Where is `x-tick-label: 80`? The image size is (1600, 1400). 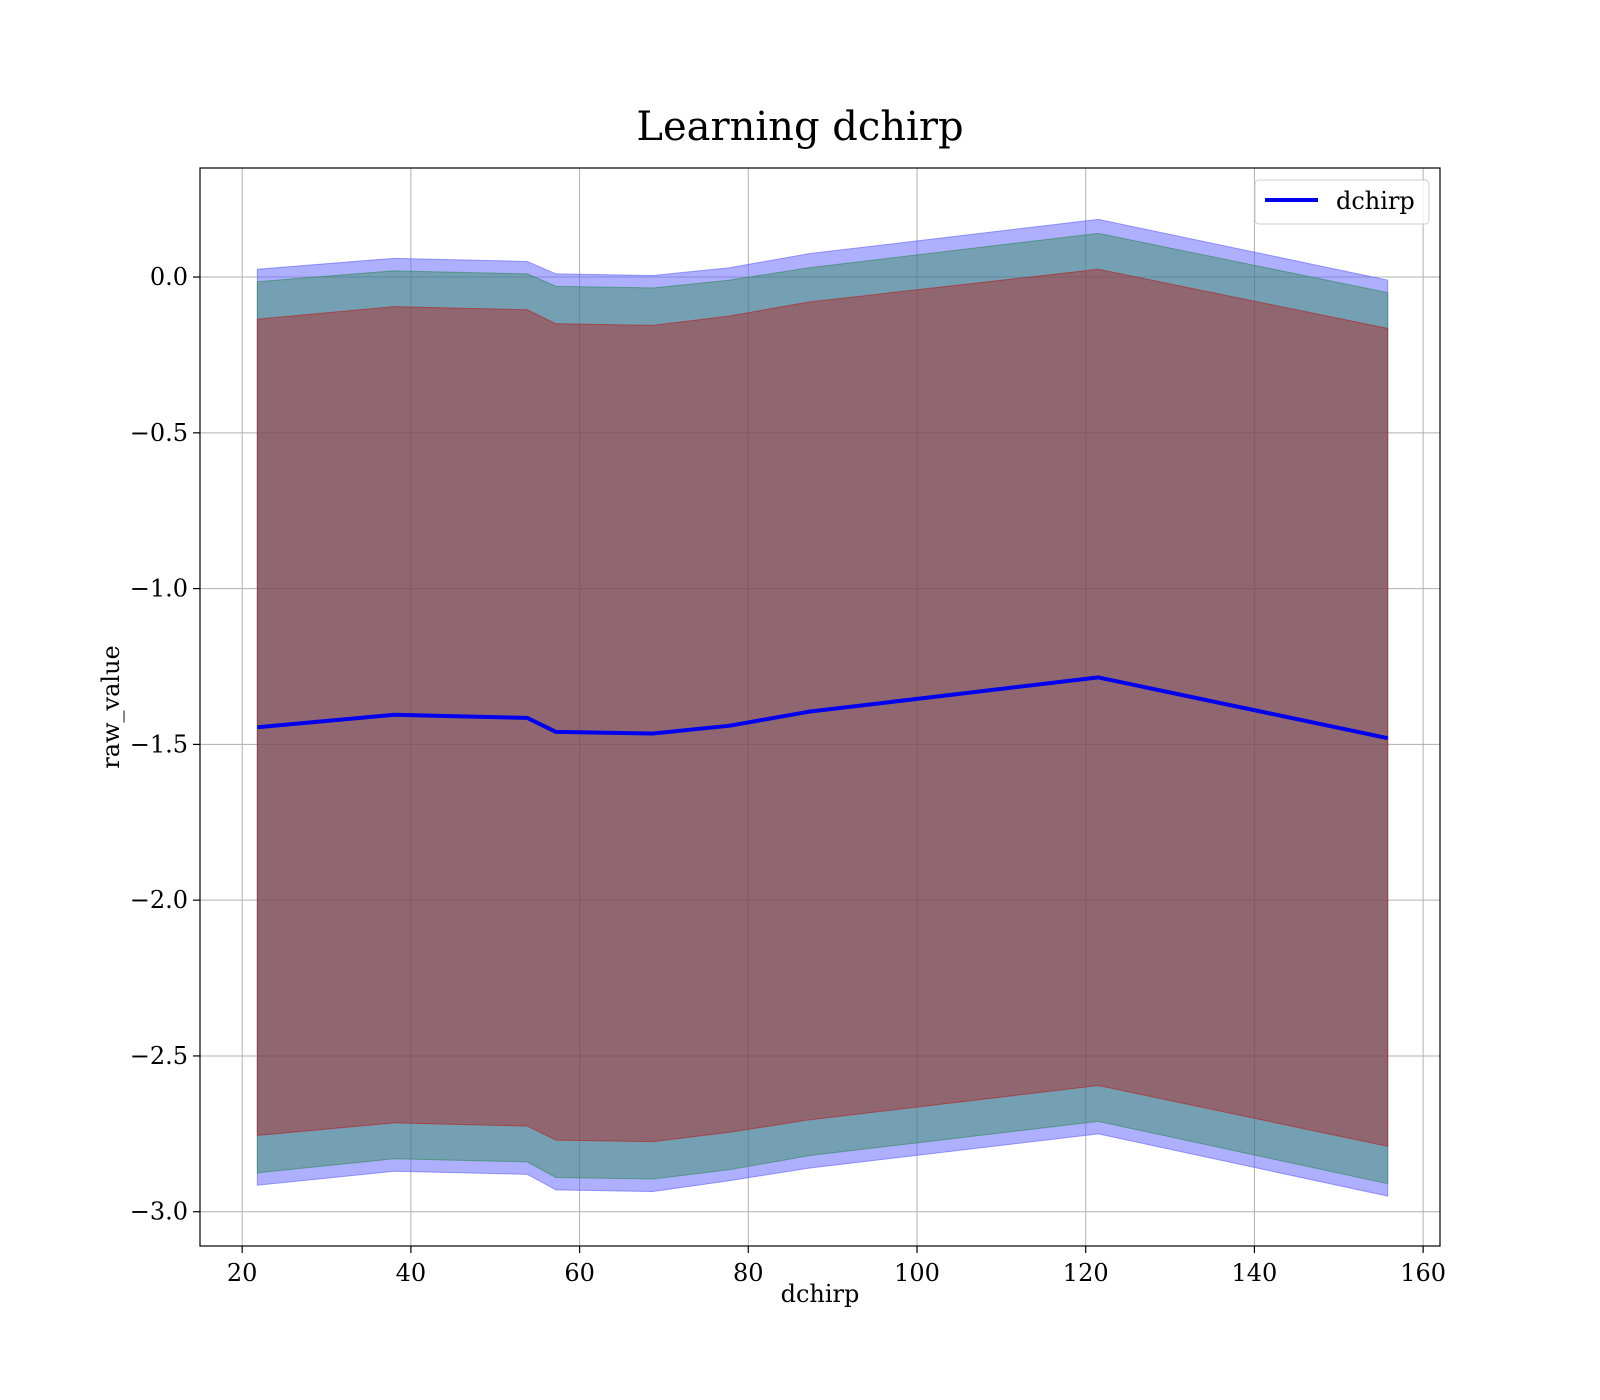 x-tick-label: 80 is located at coordinates (748, 1273).